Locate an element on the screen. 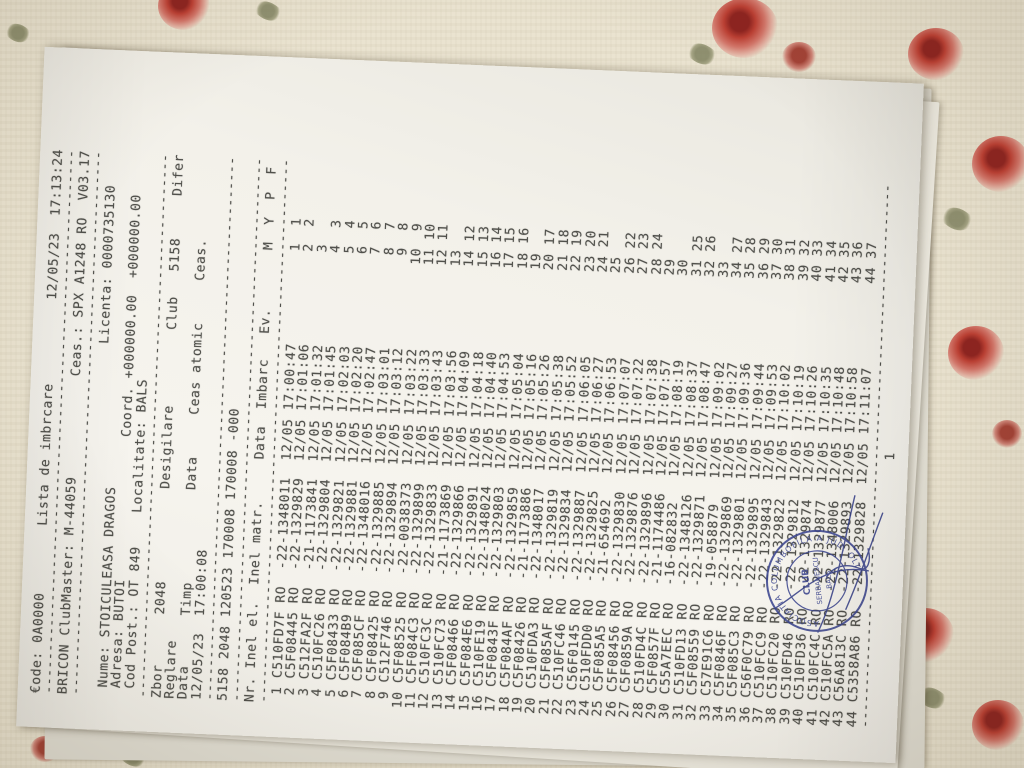 This screenshot has height=768, width=1024. signature-scribble is located at coordinates (829, 564).